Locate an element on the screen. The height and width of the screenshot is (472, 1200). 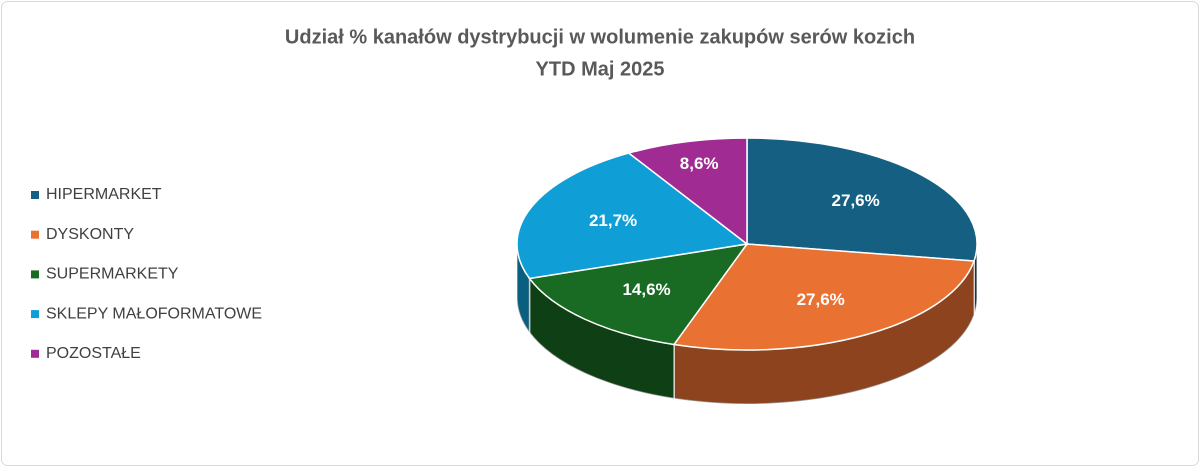
legend-label: DYSKONTY is located at coordinates (90, 234).